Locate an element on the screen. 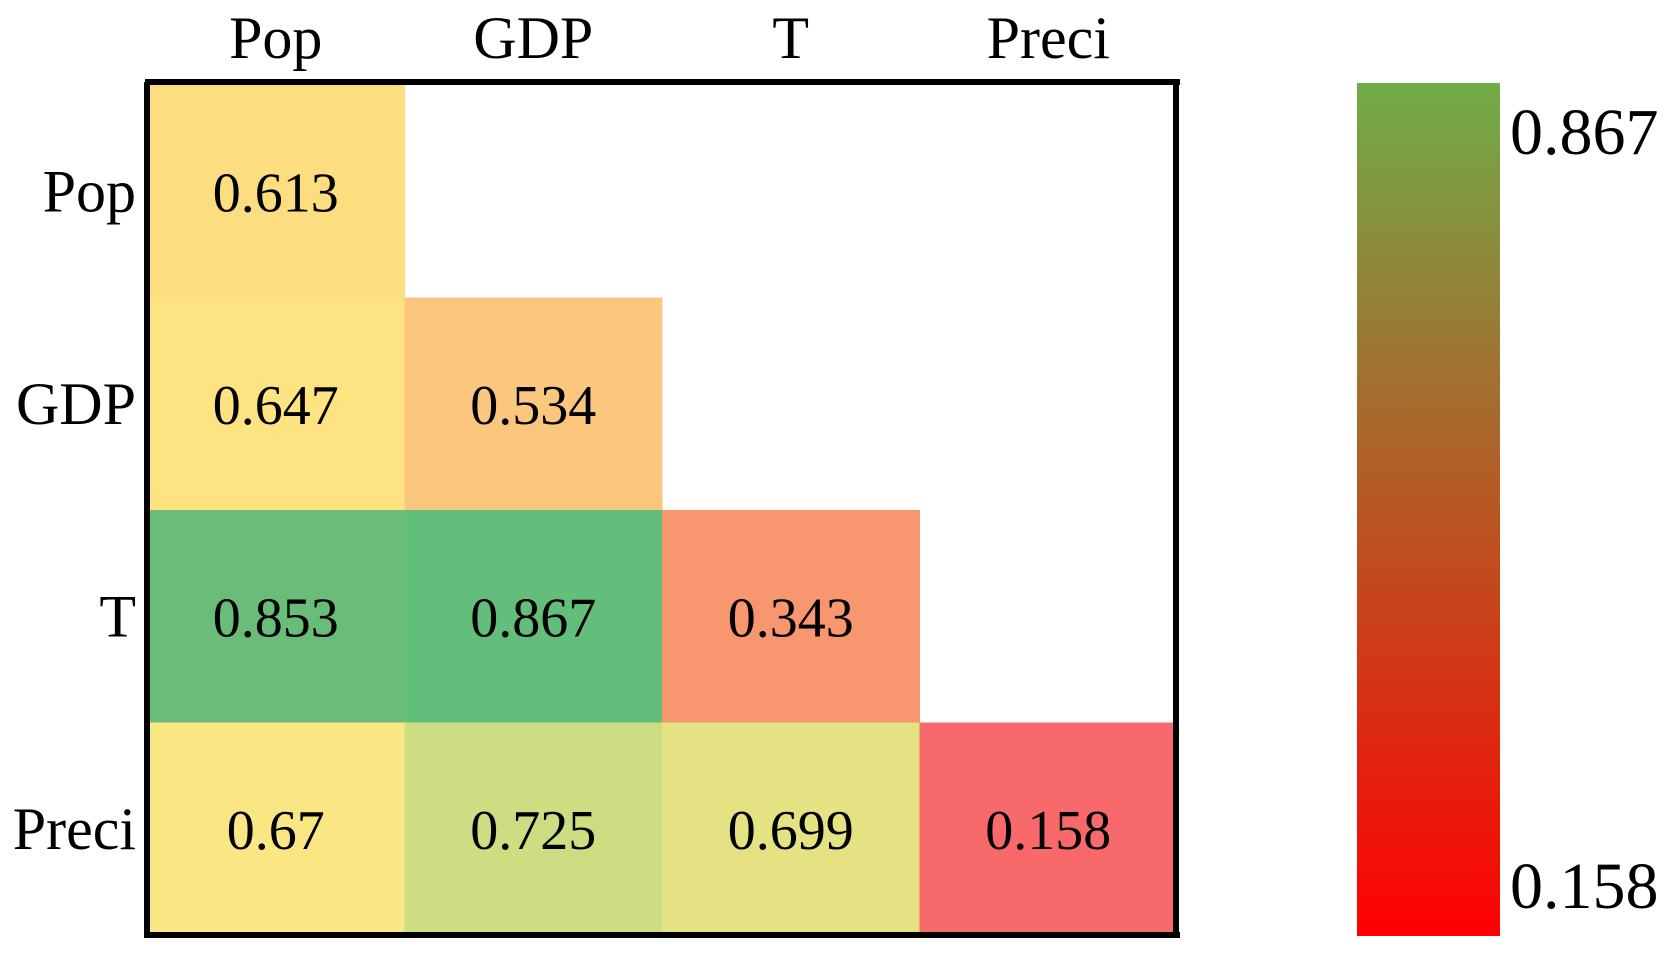  heatmap-cell-value: 0.613 is located at coordinates (276, 193).